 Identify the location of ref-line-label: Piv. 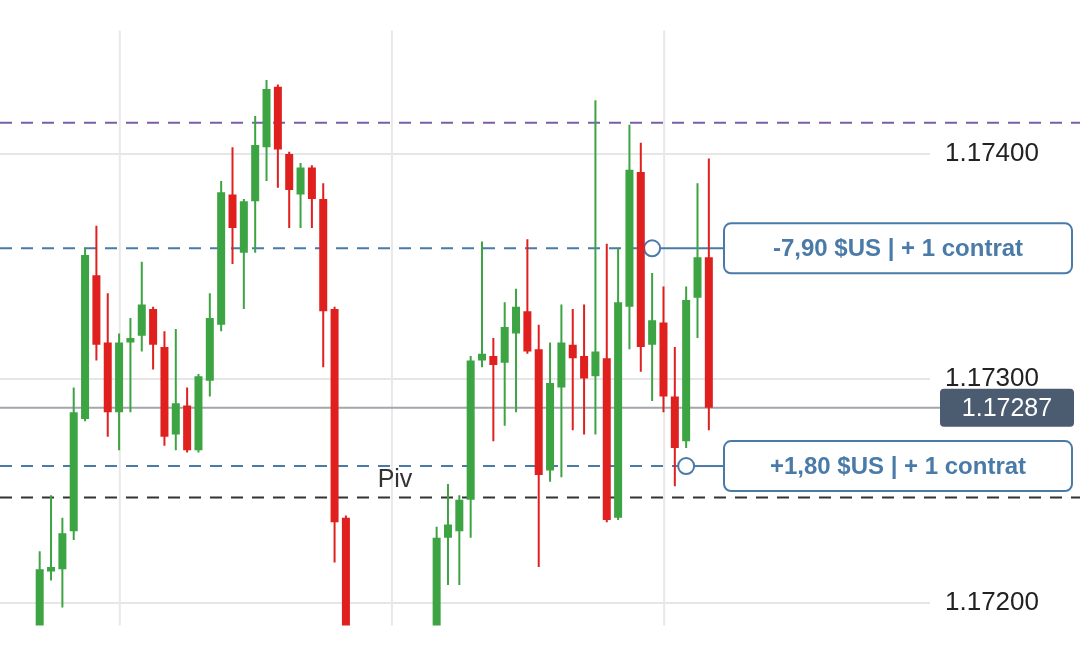
(395, 477).